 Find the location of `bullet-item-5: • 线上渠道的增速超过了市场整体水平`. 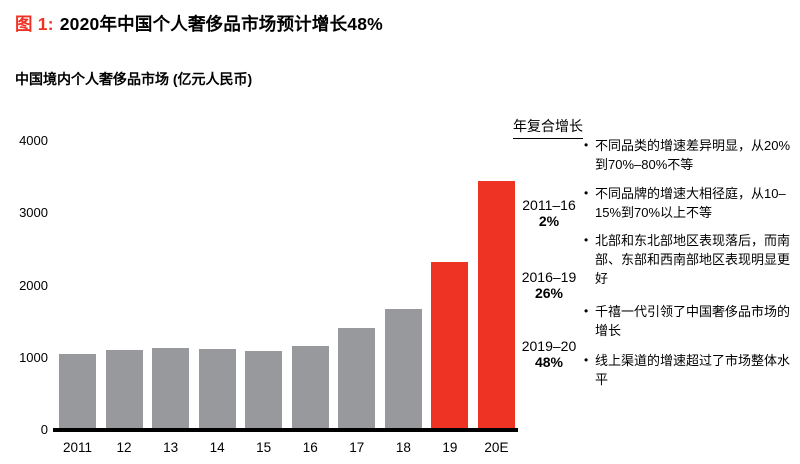

bullet-item-5: • 线上渠道的增速超过了市场整体水平 is located at coordinates (690, 370).